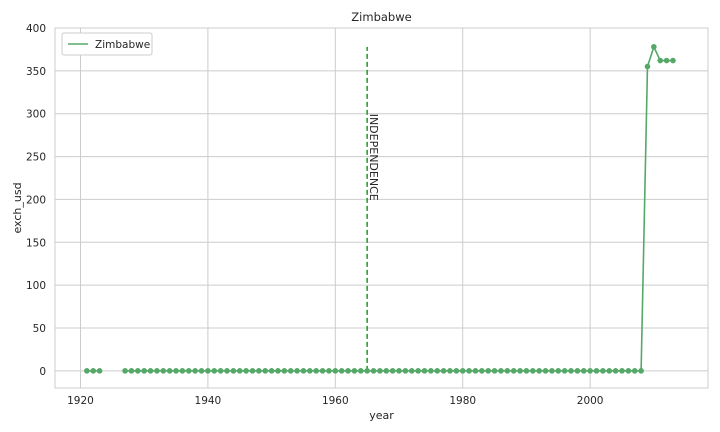 The height and width of the screenshot is (432, 720). I want to click on legend: Zimbabwe, so click(107, 44).